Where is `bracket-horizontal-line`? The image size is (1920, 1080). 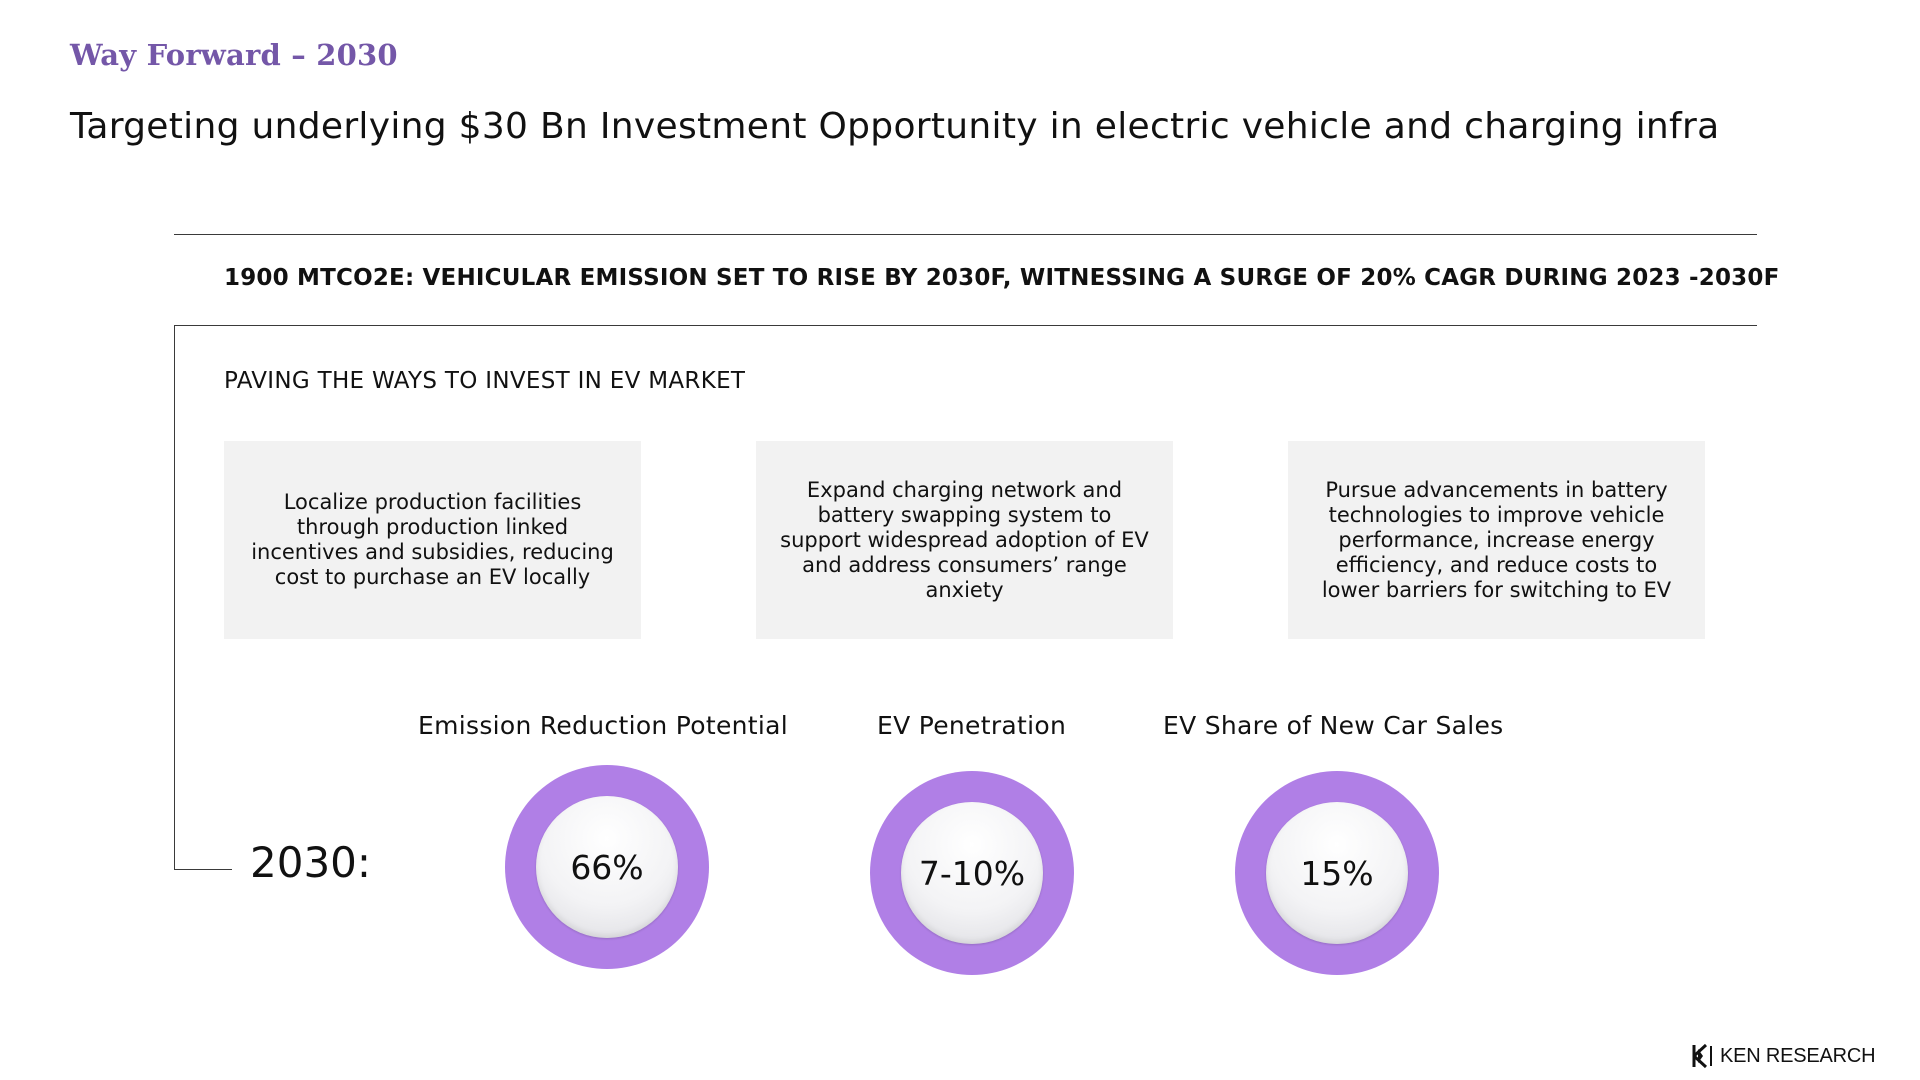
bracket-horizontal-line is located at coordinates (203, 869).